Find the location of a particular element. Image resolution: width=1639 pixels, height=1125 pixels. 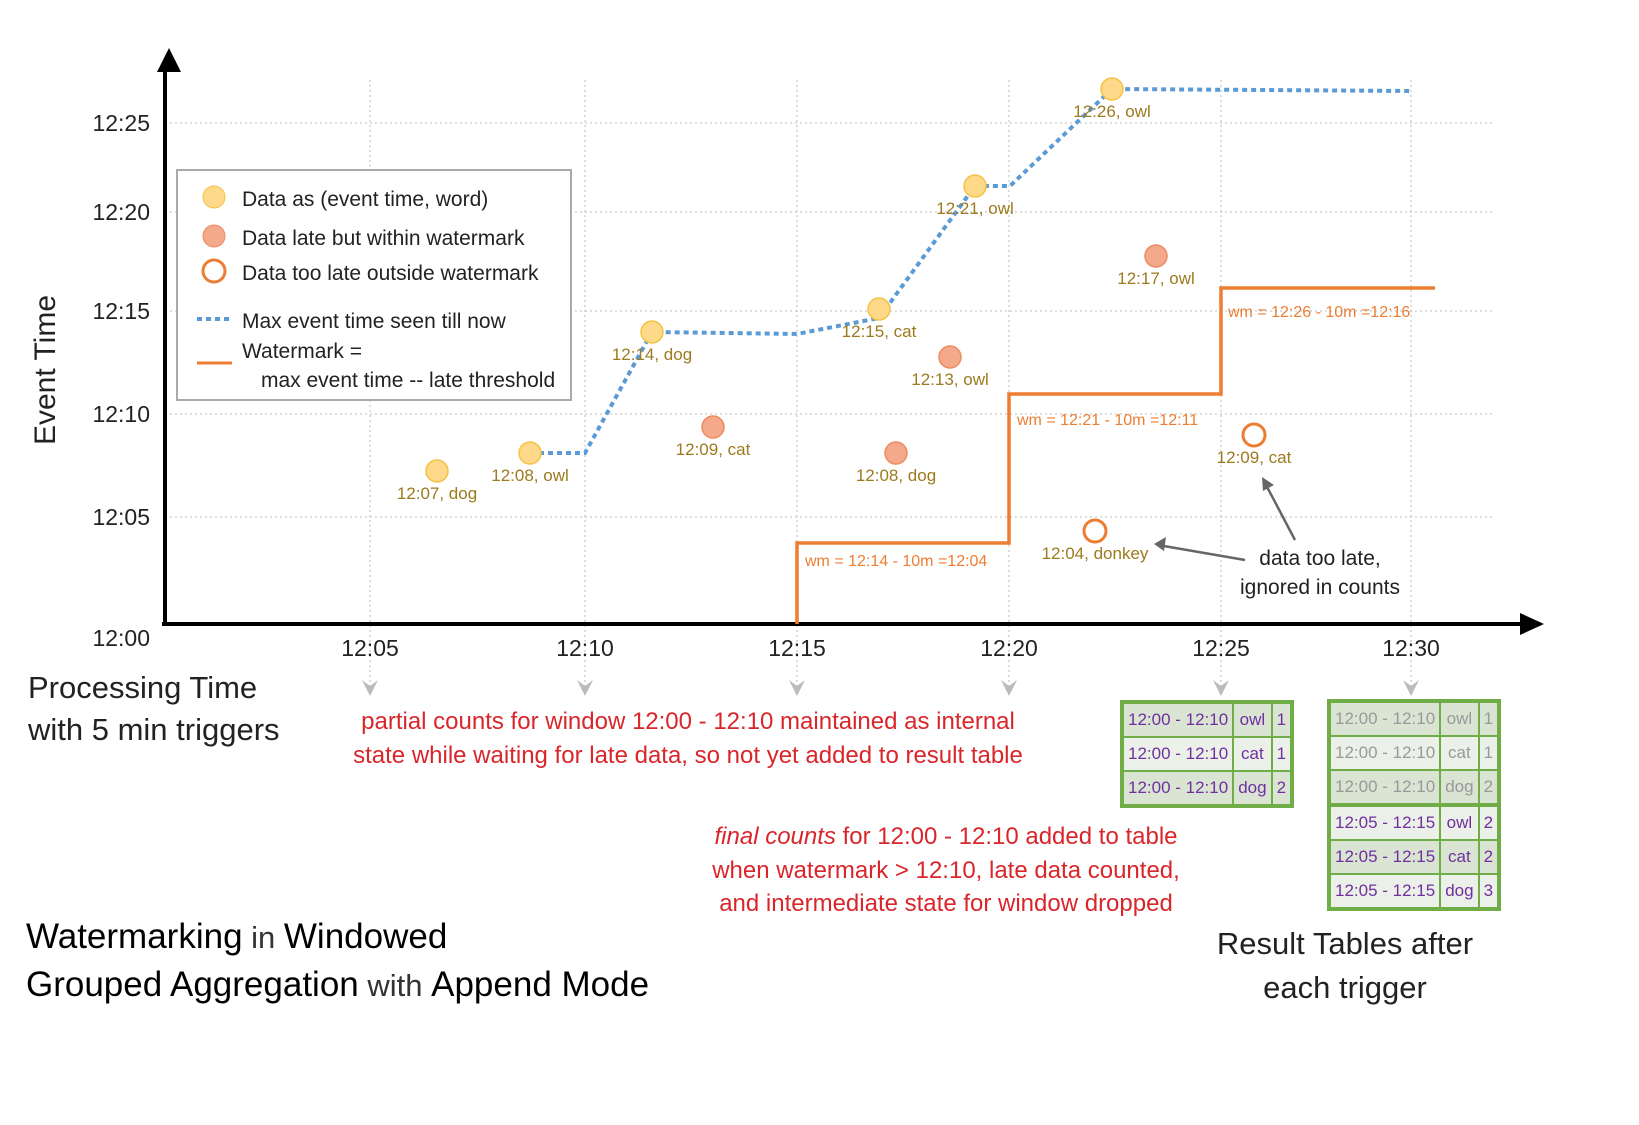

x-tick-label: 12:25 is located at coordinates (1221, 648).